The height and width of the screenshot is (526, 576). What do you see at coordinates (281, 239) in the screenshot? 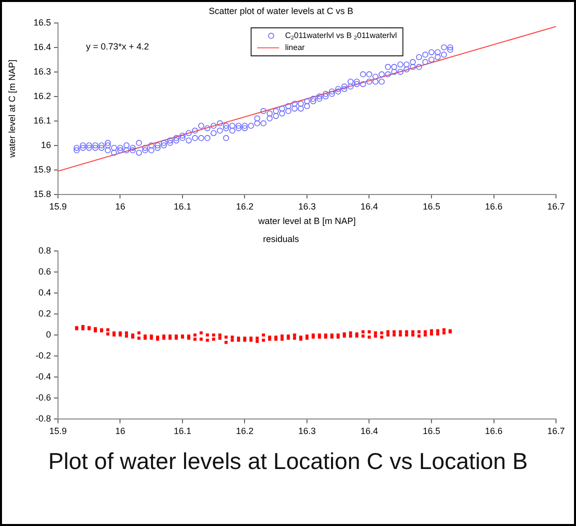
I see `chart-title: residuals` at bounding box center [281, 239].